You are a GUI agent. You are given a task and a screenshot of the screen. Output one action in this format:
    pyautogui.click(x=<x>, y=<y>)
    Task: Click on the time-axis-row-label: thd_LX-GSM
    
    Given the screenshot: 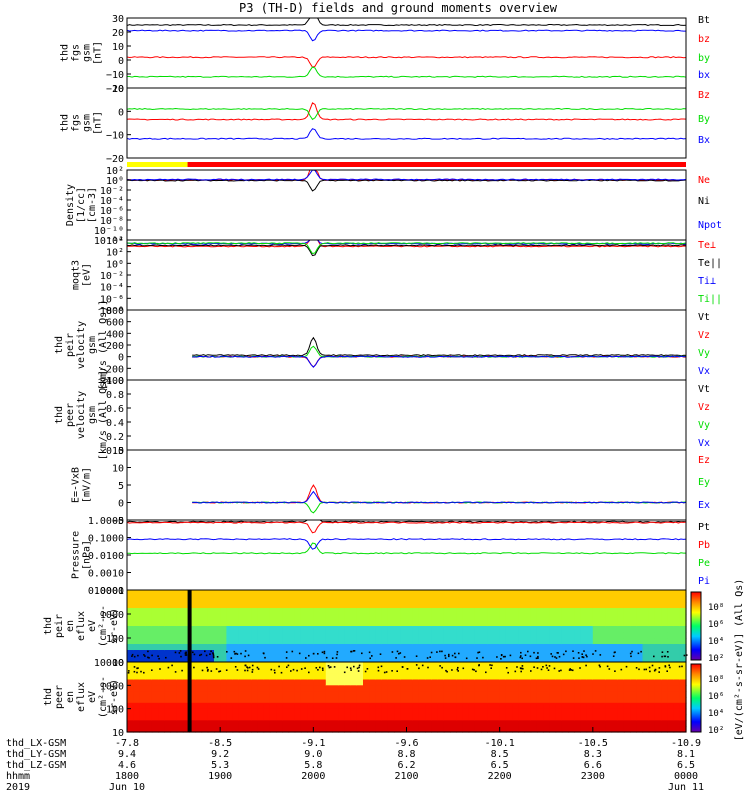 What is the action you would take?
    pyautogui.click(x=36, y=743)
    